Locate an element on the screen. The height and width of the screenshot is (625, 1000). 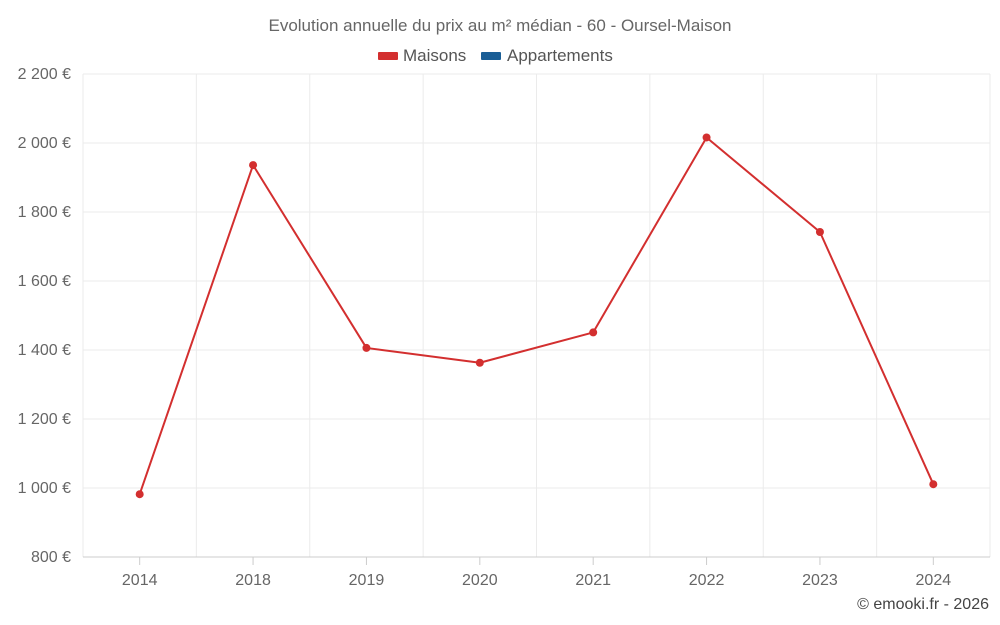
x-tick-label: 2019 is located at coordinates (367, 580).